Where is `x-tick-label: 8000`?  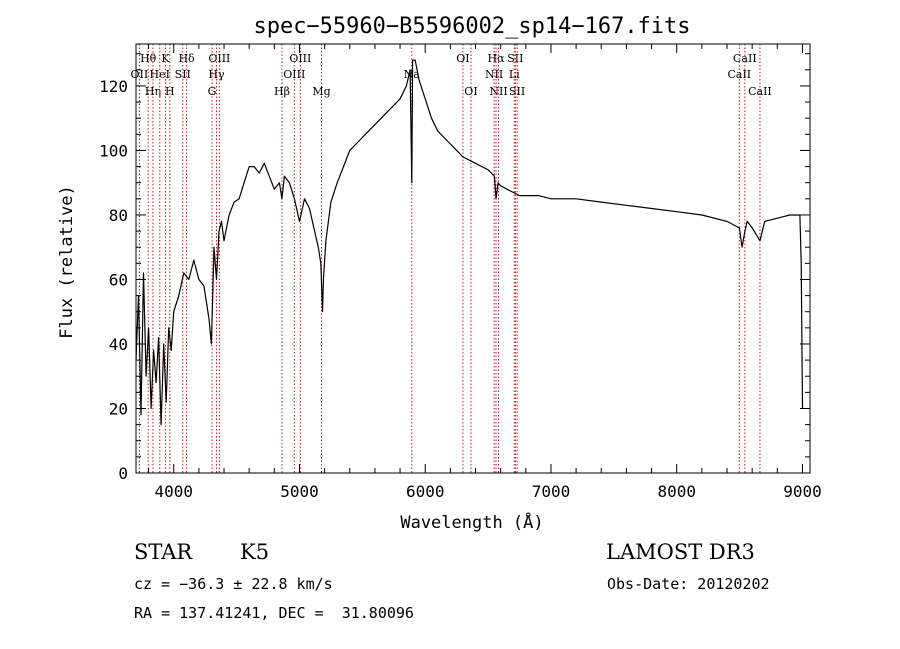
x-tick-label: 8000 is located at coordinates (676, 491).